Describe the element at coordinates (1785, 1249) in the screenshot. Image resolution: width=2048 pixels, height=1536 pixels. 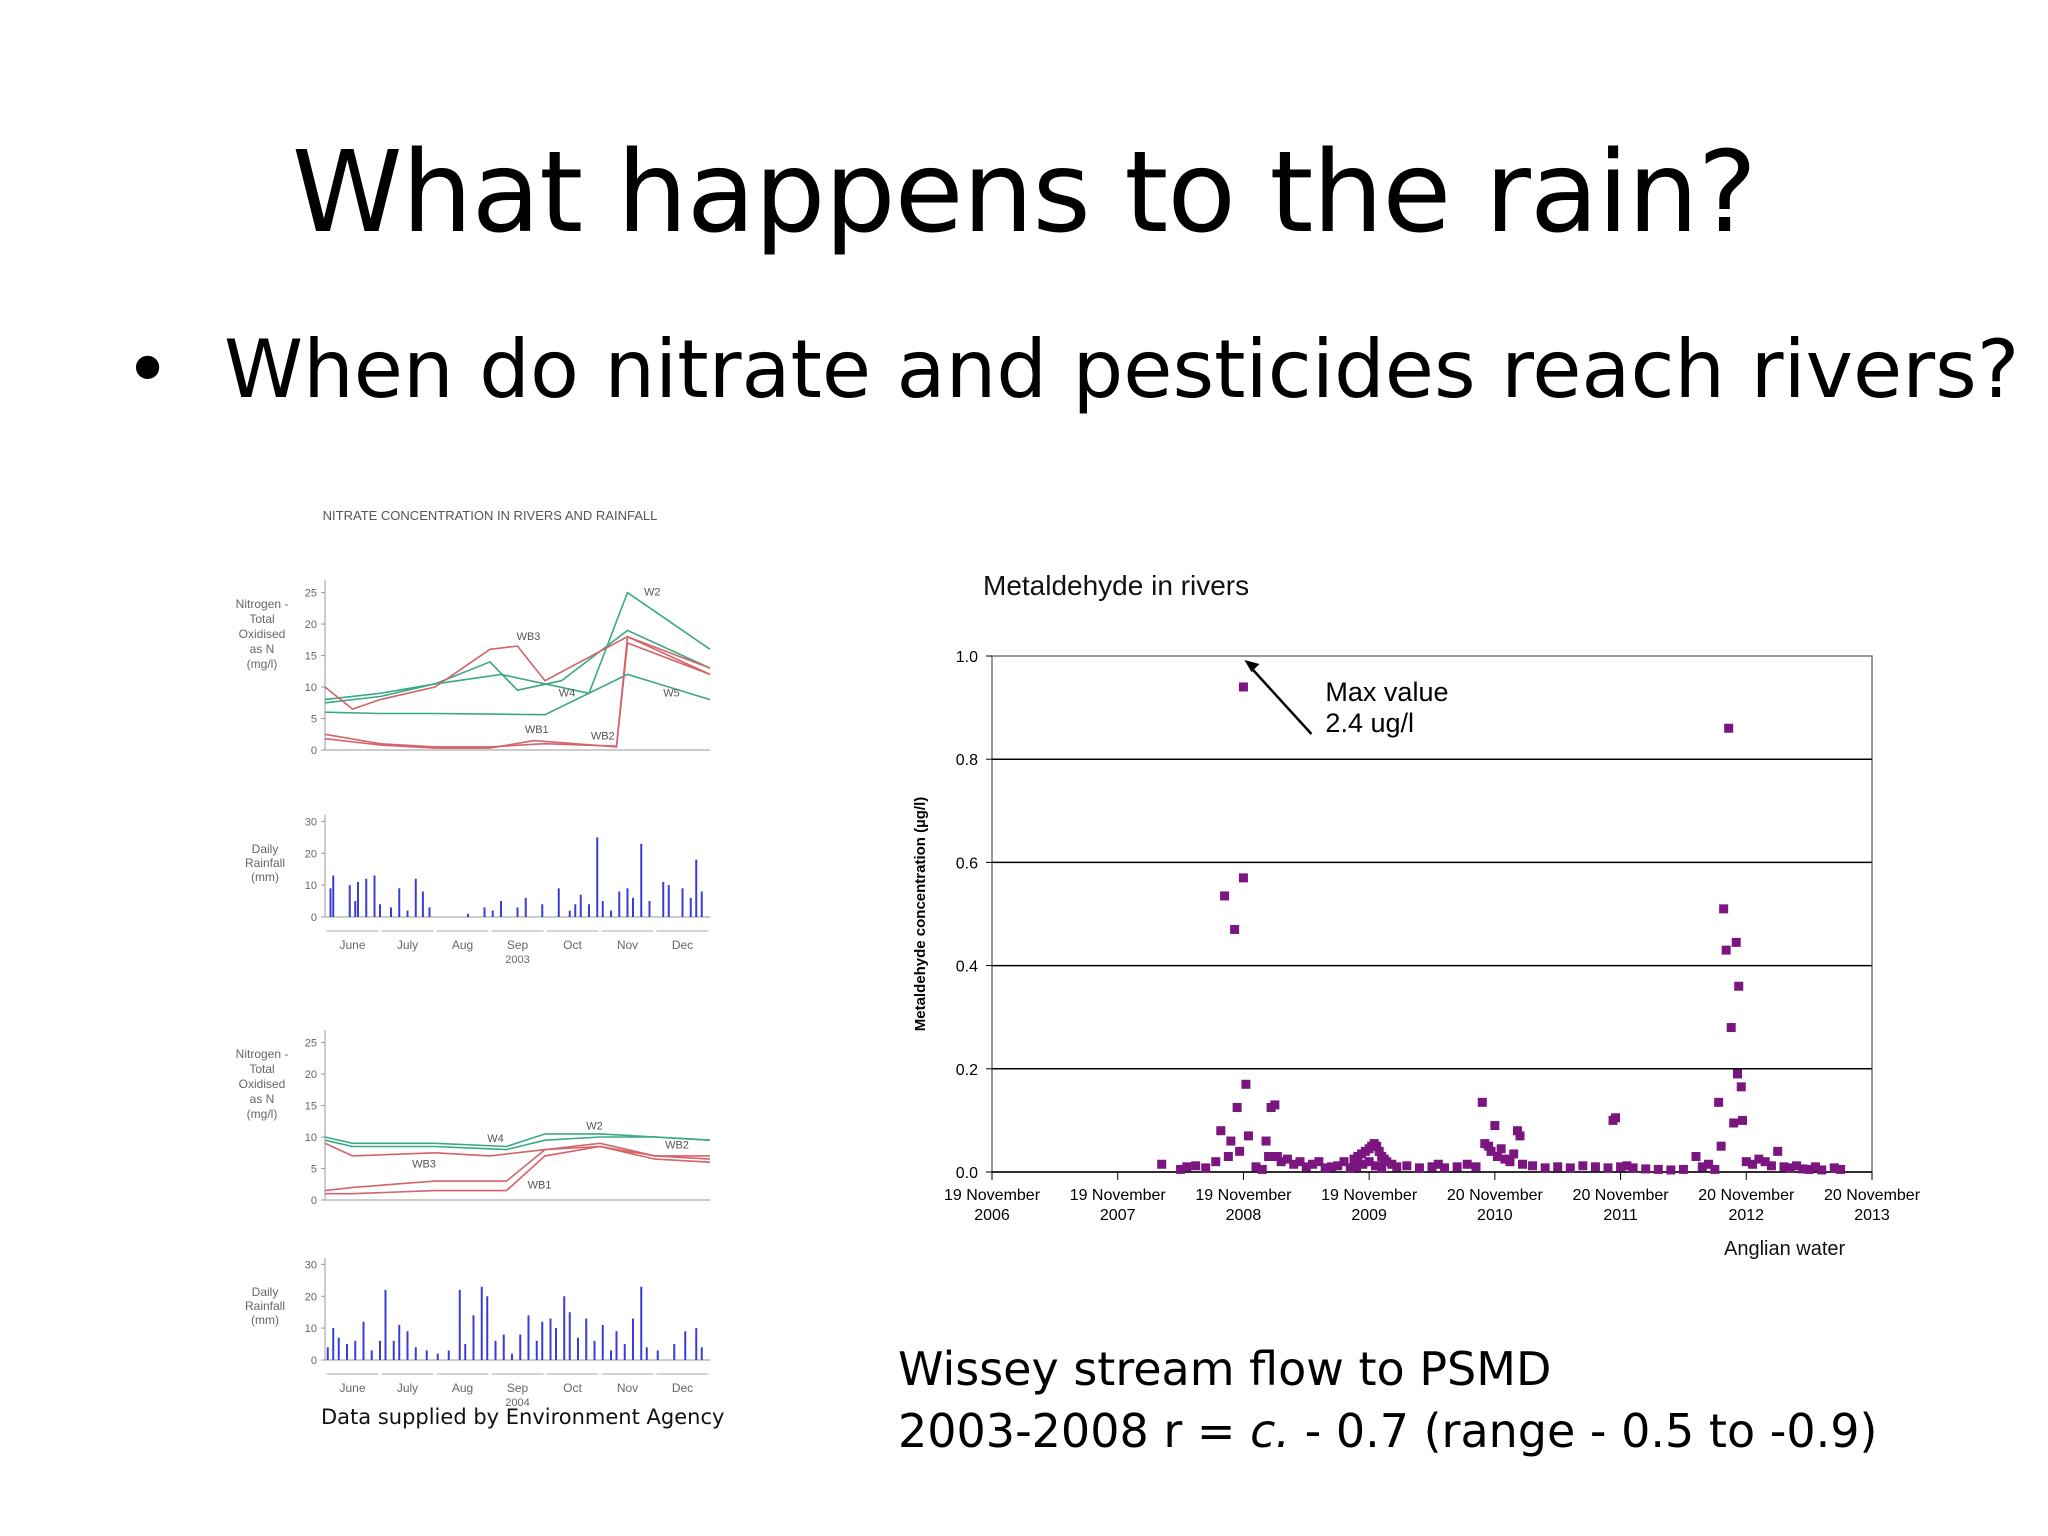
I see `source-credit: Anglian water` at that location.